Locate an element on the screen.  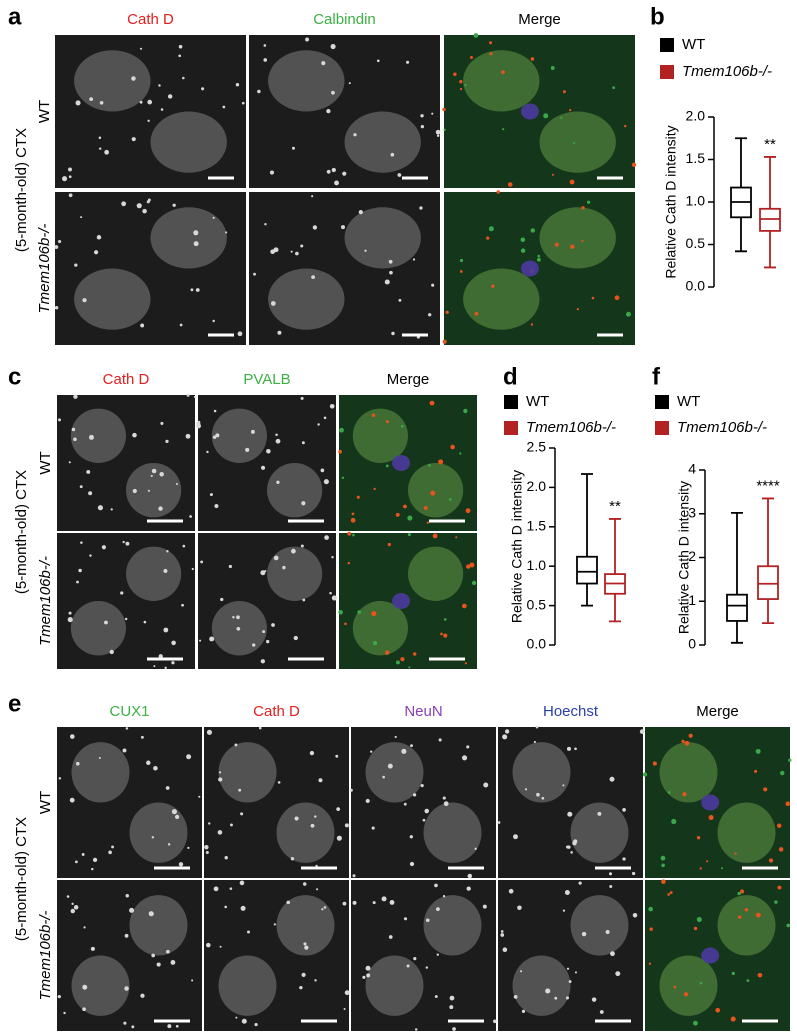
cell-body is located at coordinates (394, 772).